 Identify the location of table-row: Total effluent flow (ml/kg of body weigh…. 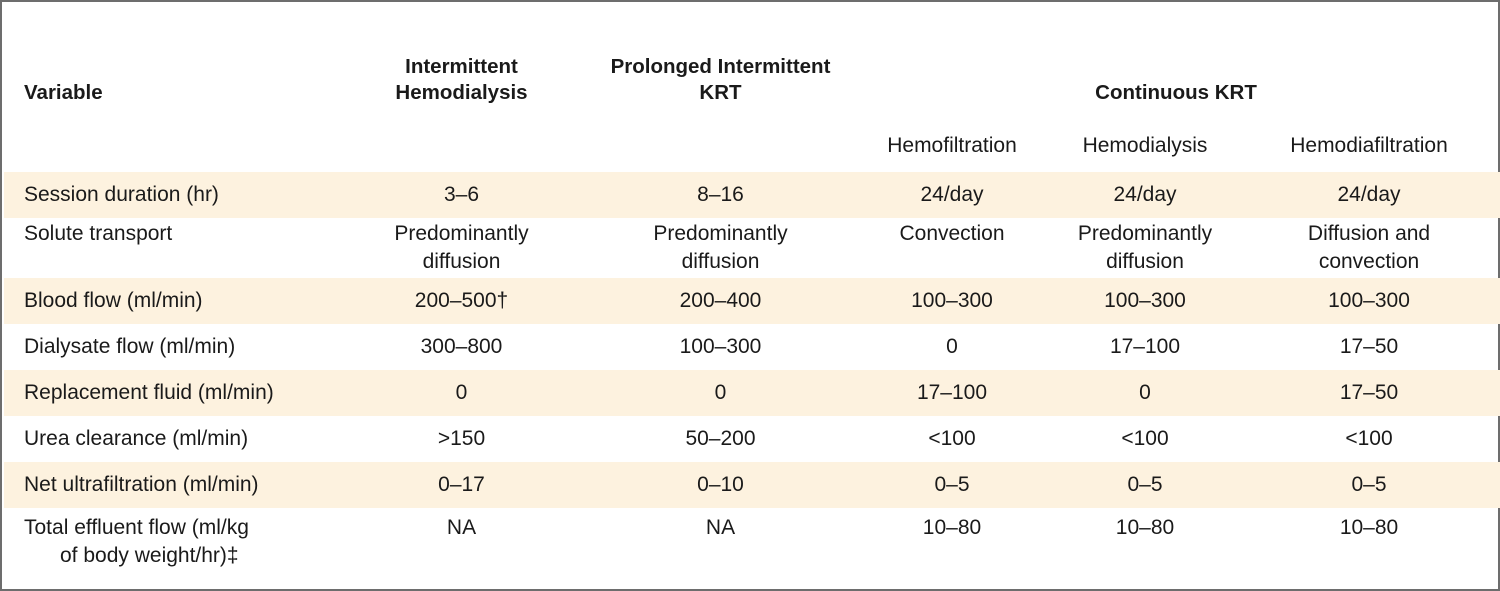
(752, 541).